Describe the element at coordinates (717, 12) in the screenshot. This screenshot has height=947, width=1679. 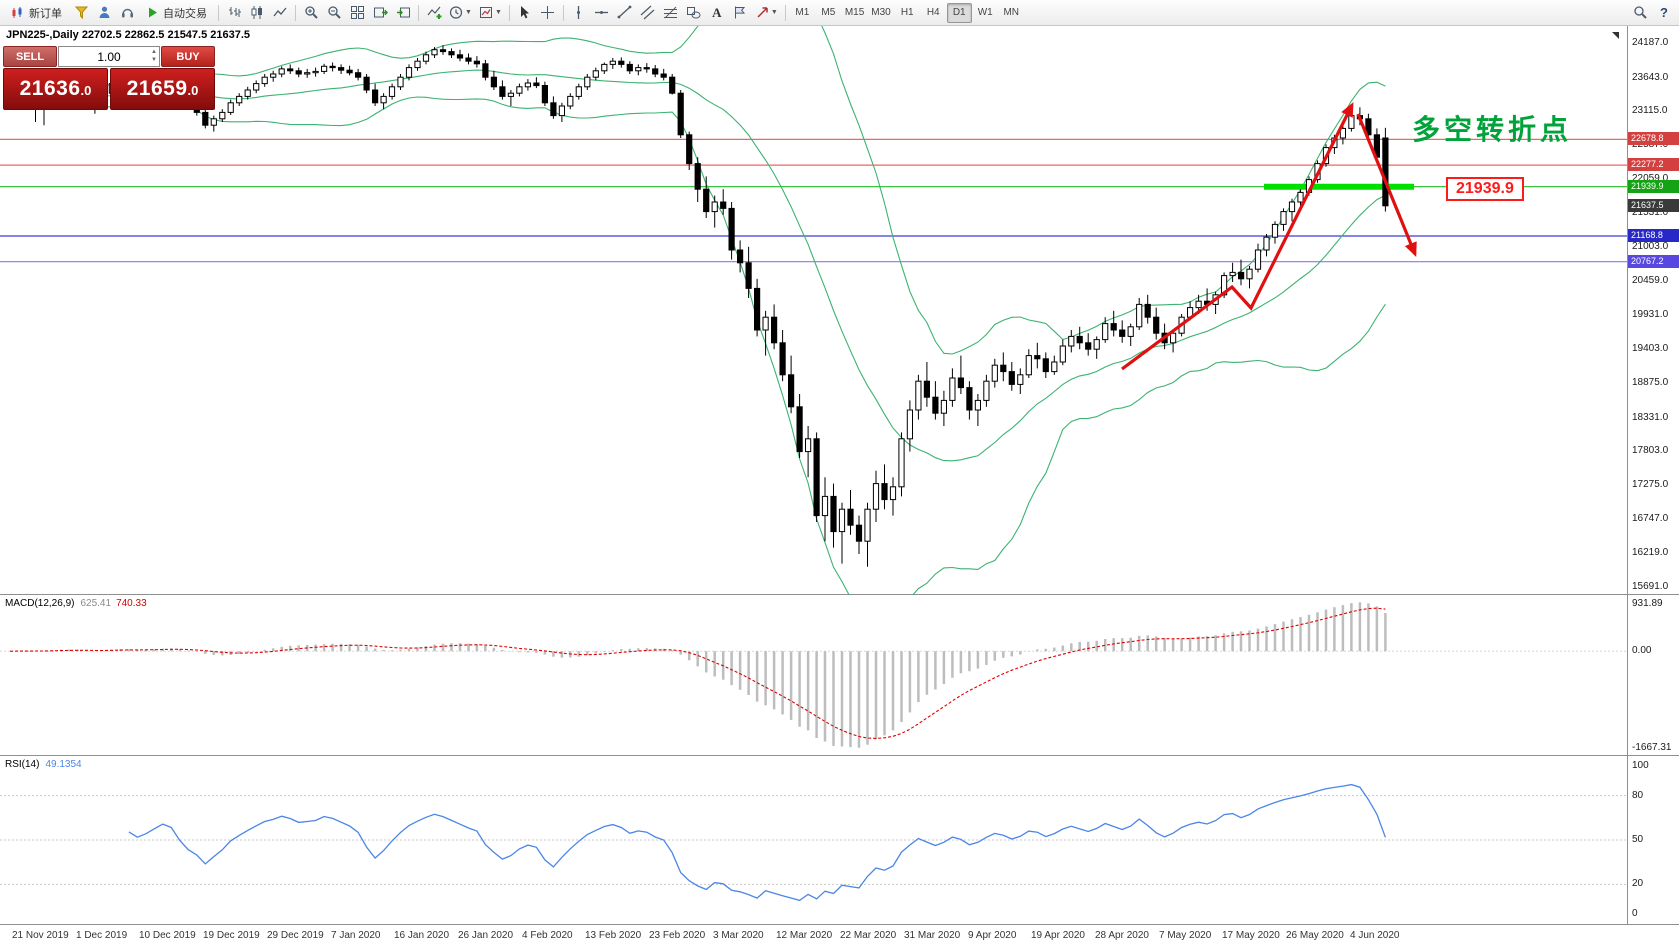
I see `text-tool: A` at that location.